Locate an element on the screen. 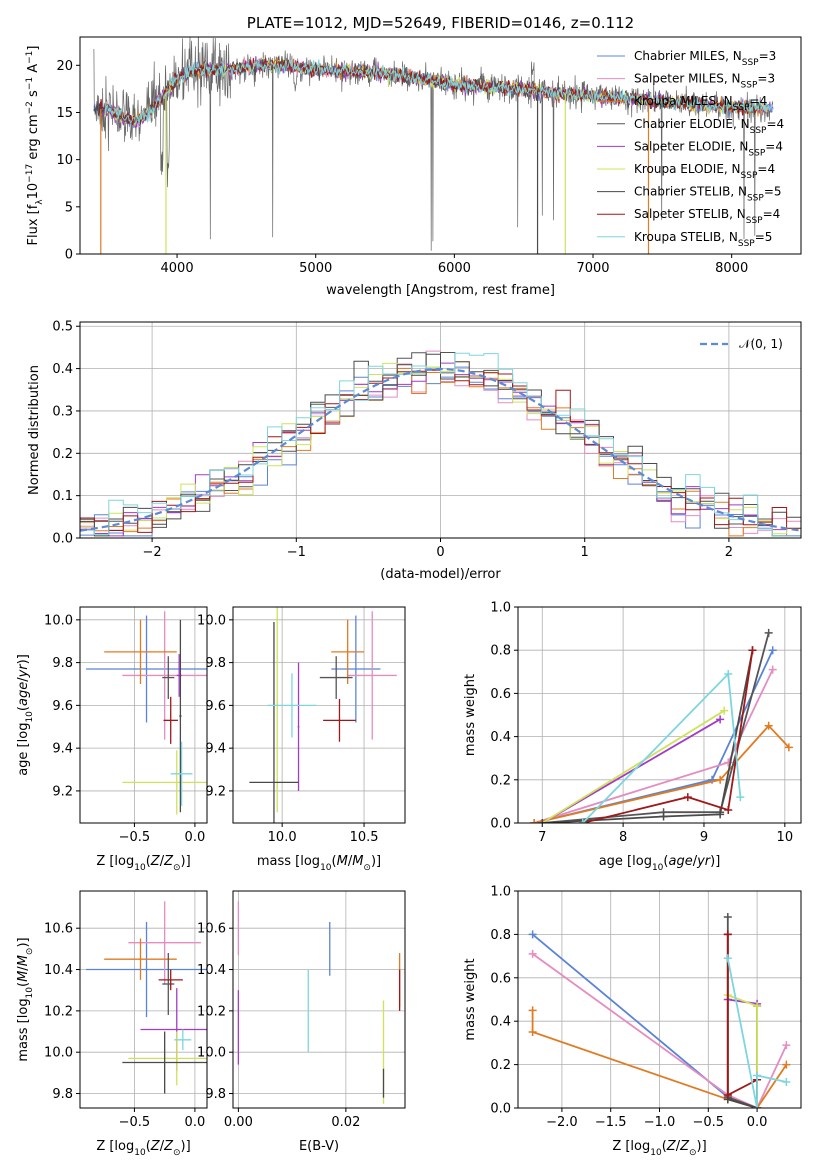  normal-curve is located at coordinates (440, 449).